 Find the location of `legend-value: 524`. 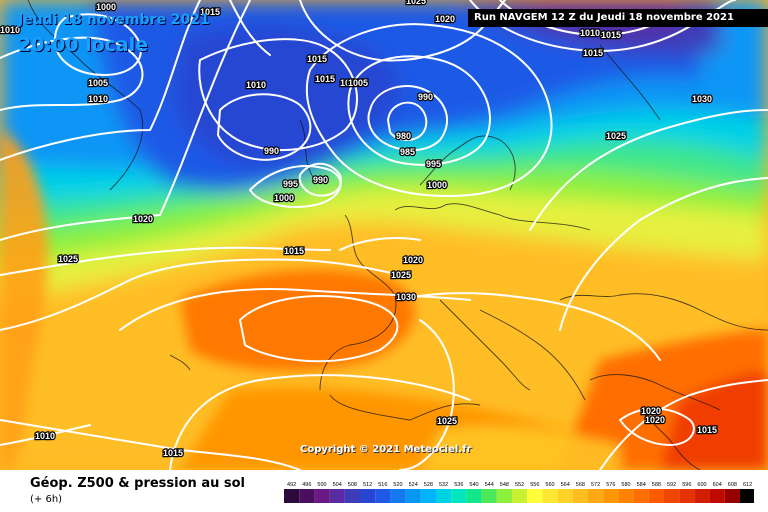

legend-value: 524 is located at coordinates (413, 485).